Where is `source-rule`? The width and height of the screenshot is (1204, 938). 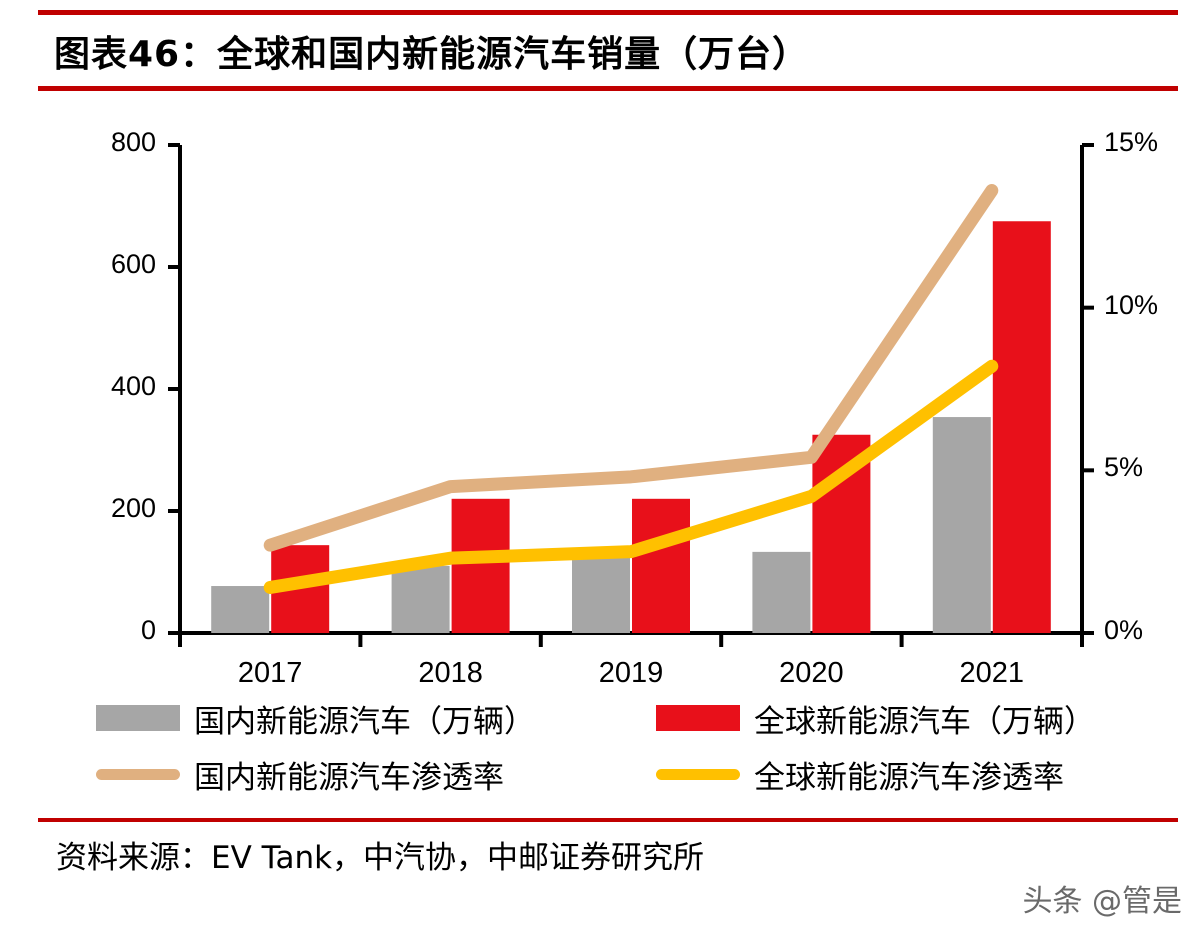
source-rule is located at coordinates (608, 820).